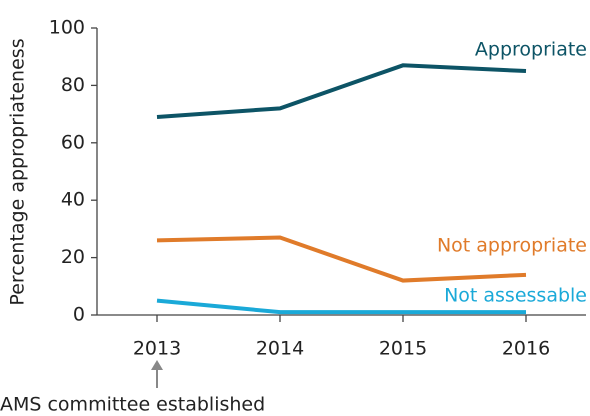  Describe the element at coordinates (526, 349) in the screenshot. I see `x-tick-label: 2016` at that location.